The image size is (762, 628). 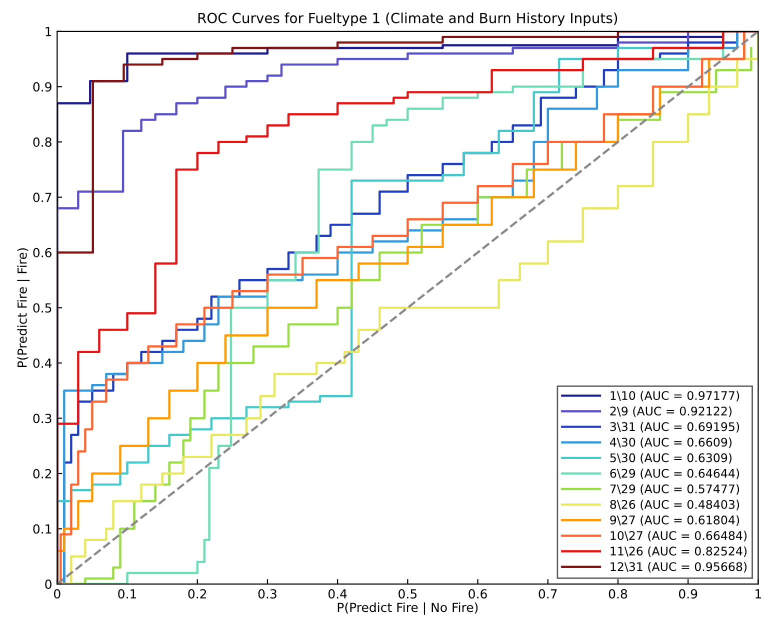 I want to click on y-axis-title: P(Predict Fire | Fire), so click(x=23, y=308).